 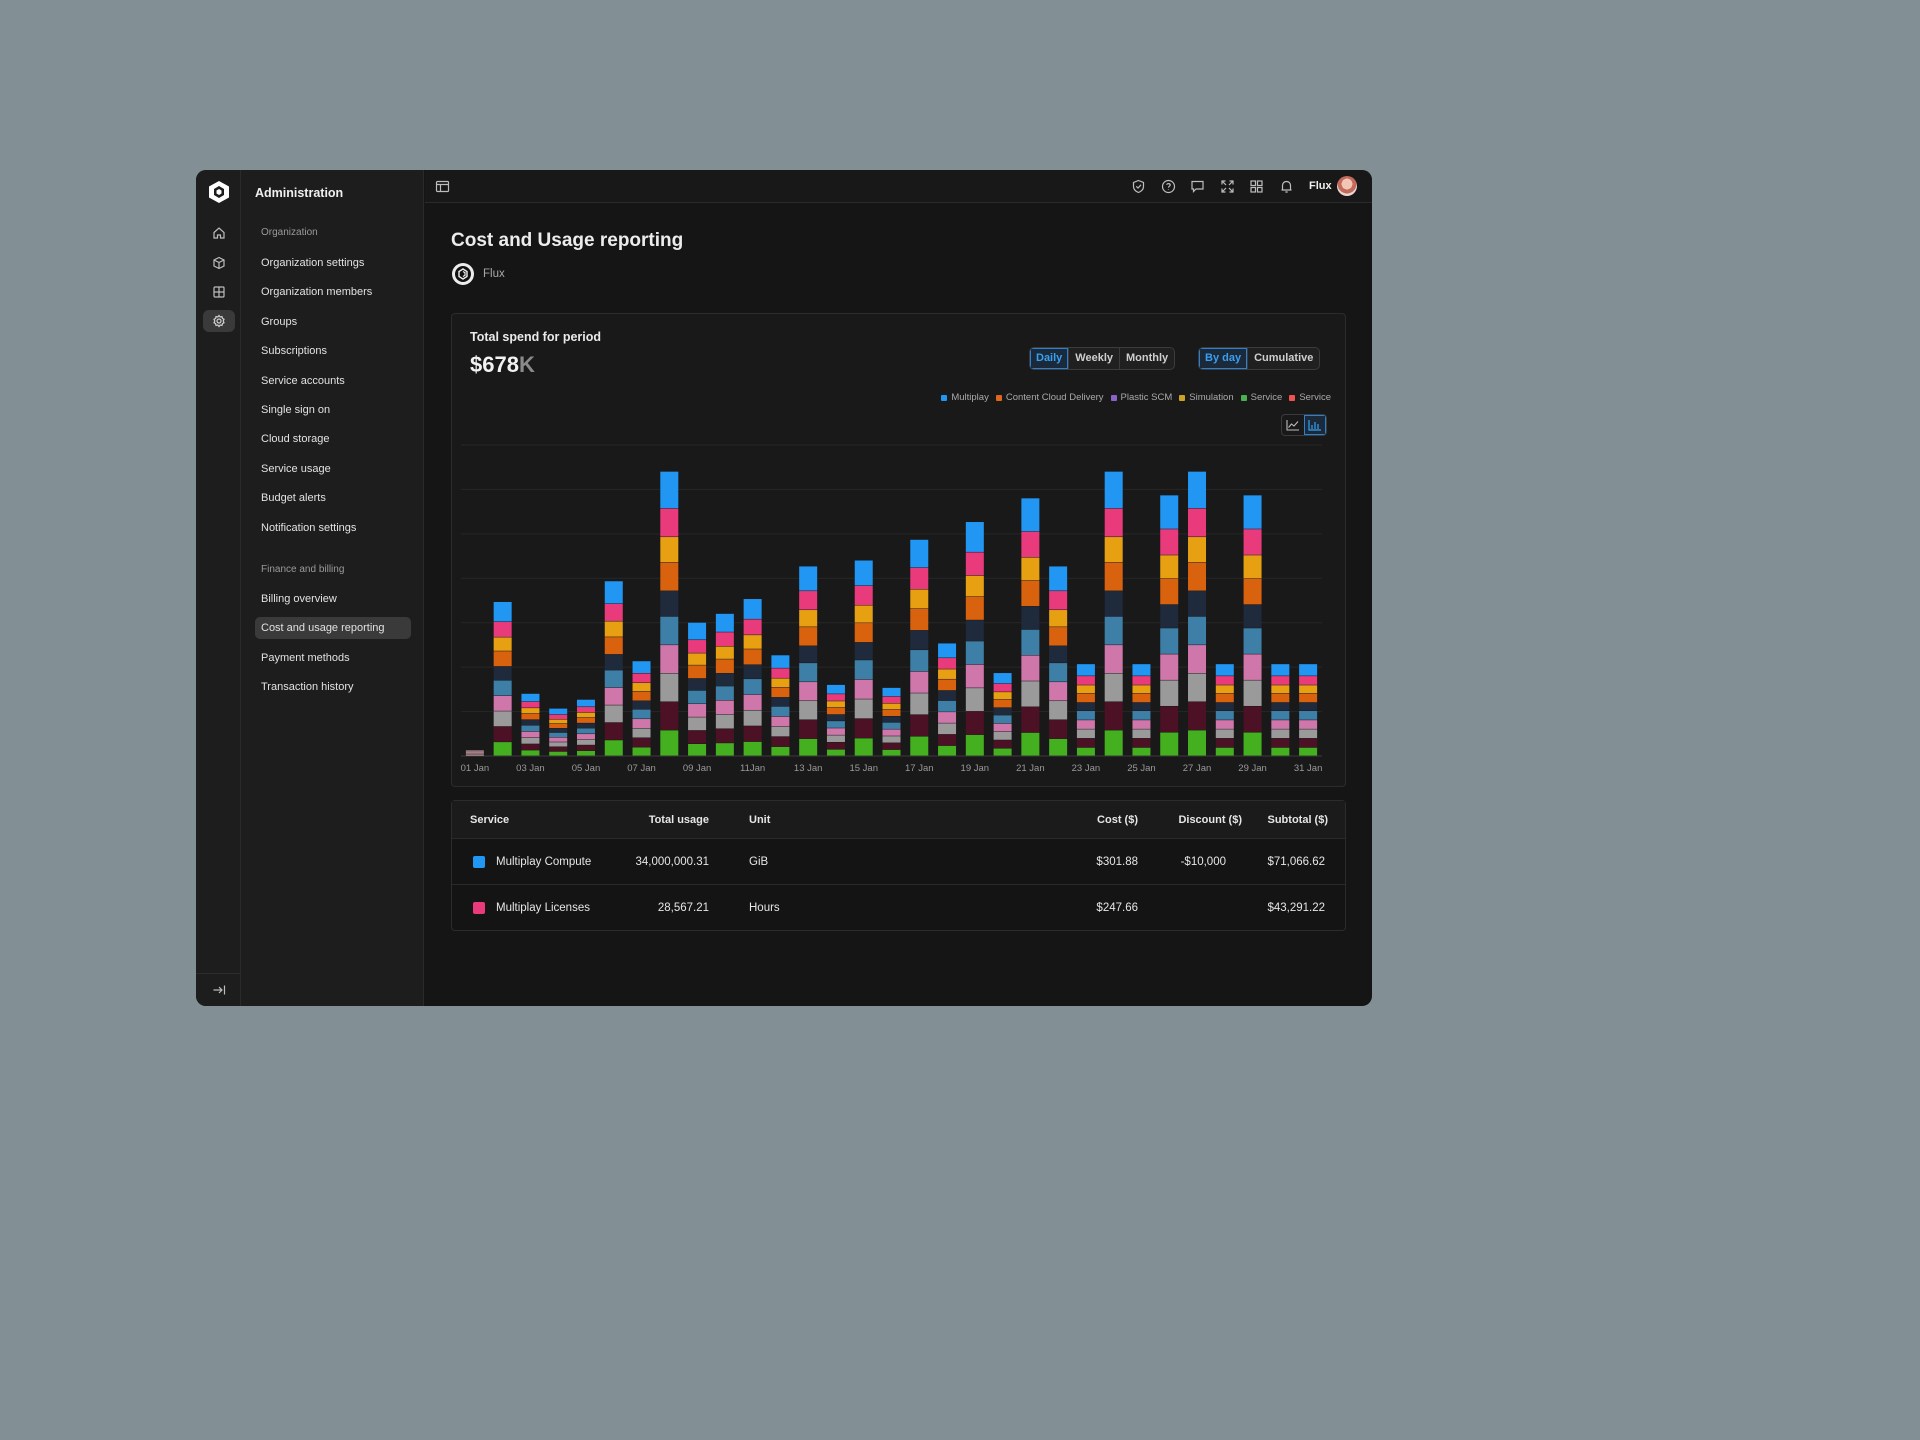 What do you see at coordinates (1168, 186) in the screenshot?
I see `help-icon` at bounding box center [1168, 186].